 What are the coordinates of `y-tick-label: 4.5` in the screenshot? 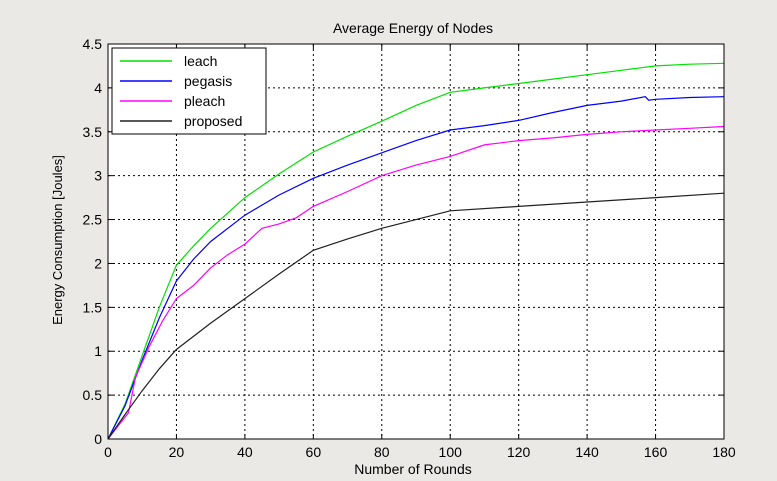 It's located at (93, 44).